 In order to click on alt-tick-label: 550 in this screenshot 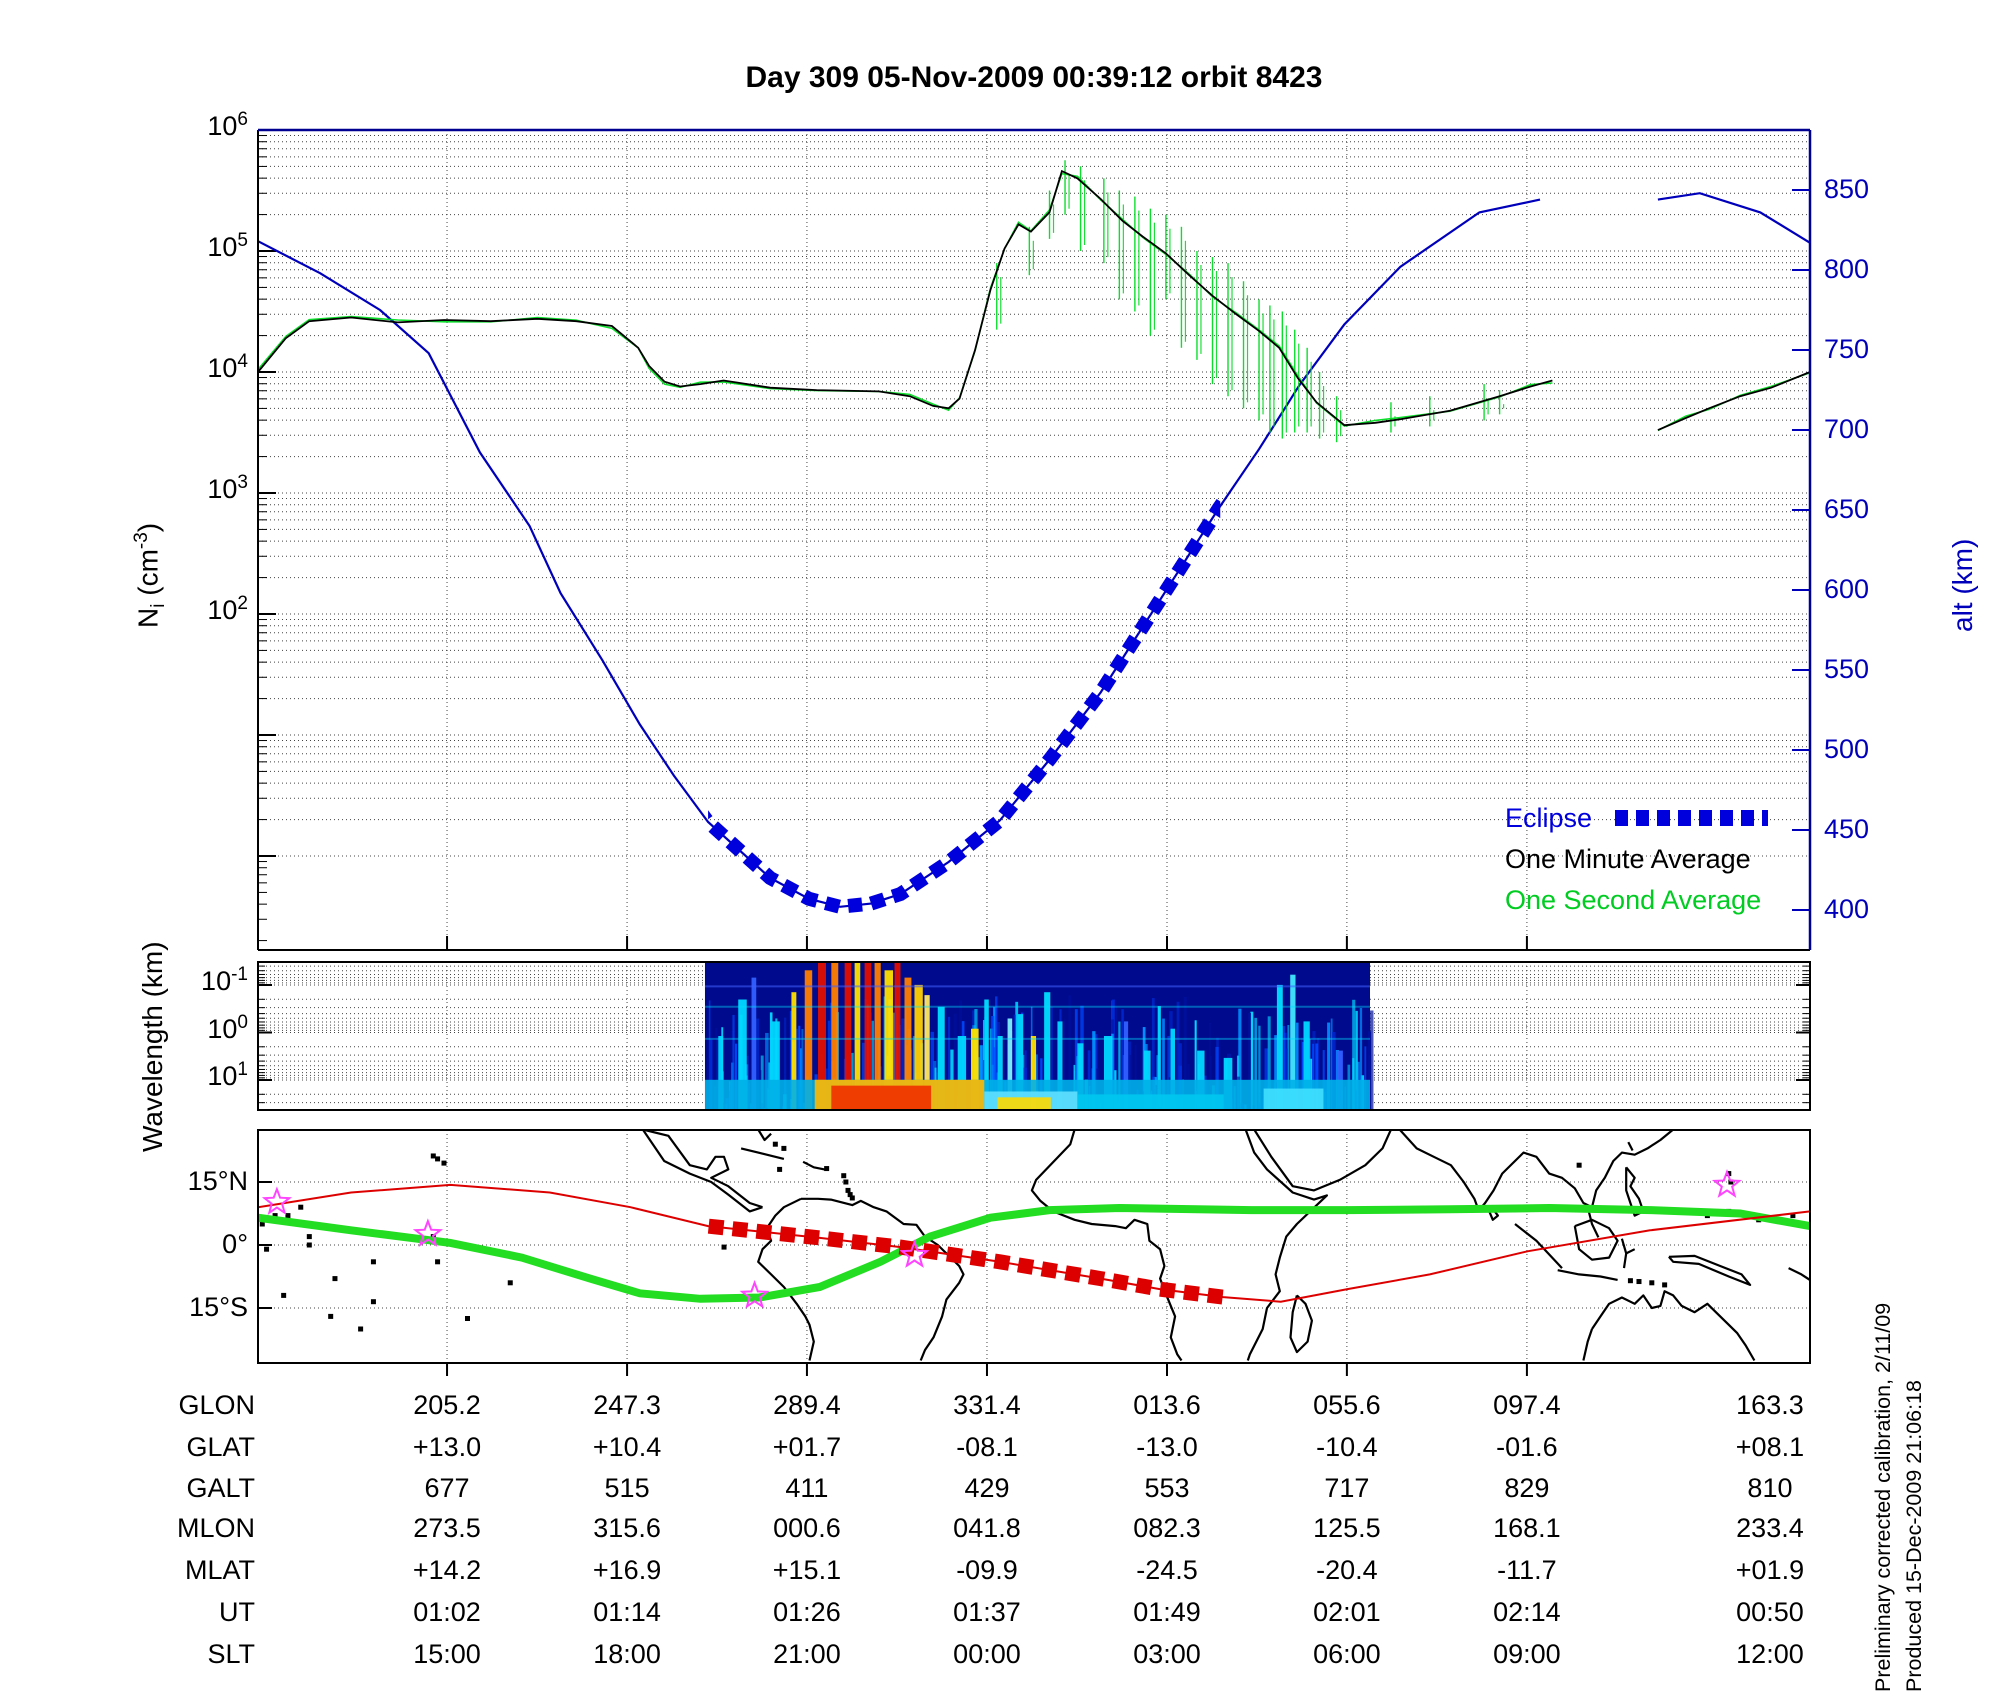, I will do `click(1847, 669)`.